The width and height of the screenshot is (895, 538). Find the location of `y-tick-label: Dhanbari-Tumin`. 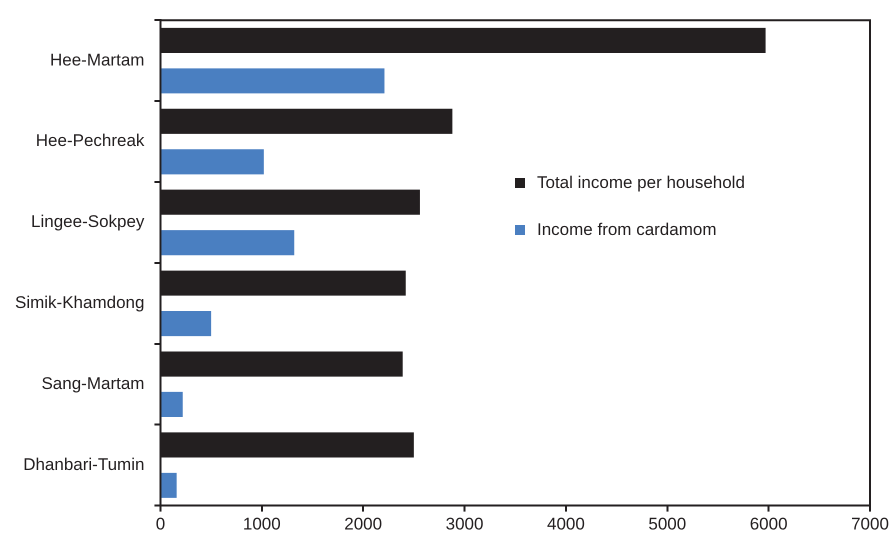

y-tick-label: Dhanbari-Tumin is located at coordinates (83, 464).